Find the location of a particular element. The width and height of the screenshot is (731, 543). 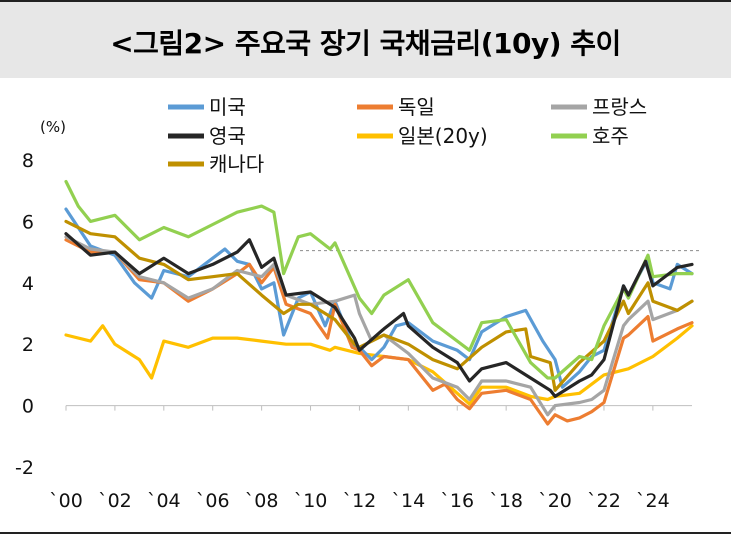

x-tick-label: `22 is located at coordinates (604, 501).